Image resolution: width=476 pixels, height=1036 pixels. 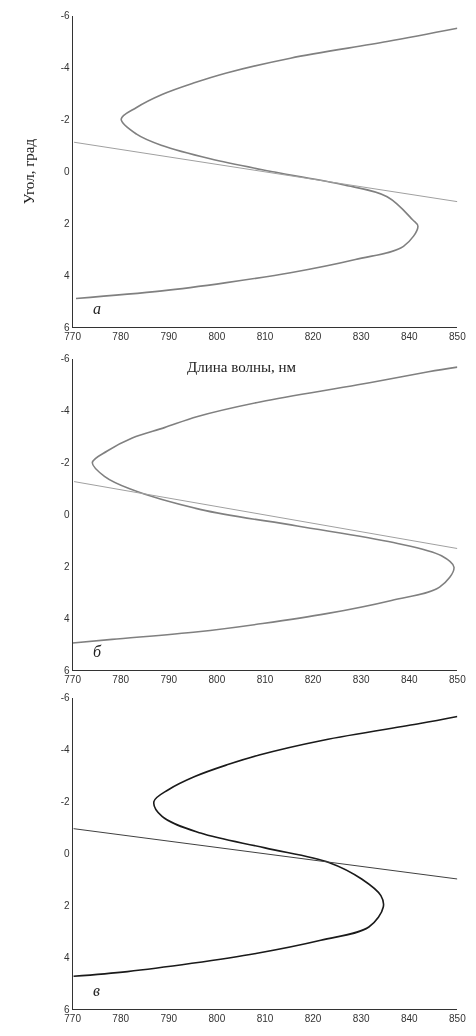 I want to click on x-axis-title: Длина волны, нм, so click(x=242, y=367).